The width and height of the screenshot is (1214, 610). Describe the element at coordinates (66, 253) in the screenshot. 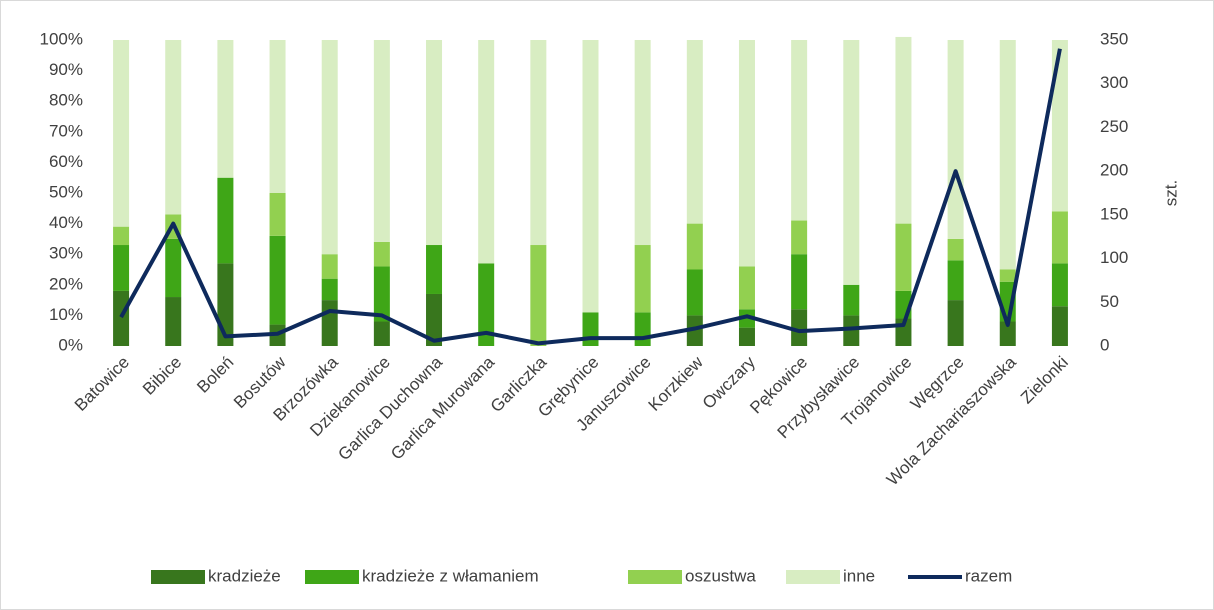

I see `y-tick-label: 30%` at that location.